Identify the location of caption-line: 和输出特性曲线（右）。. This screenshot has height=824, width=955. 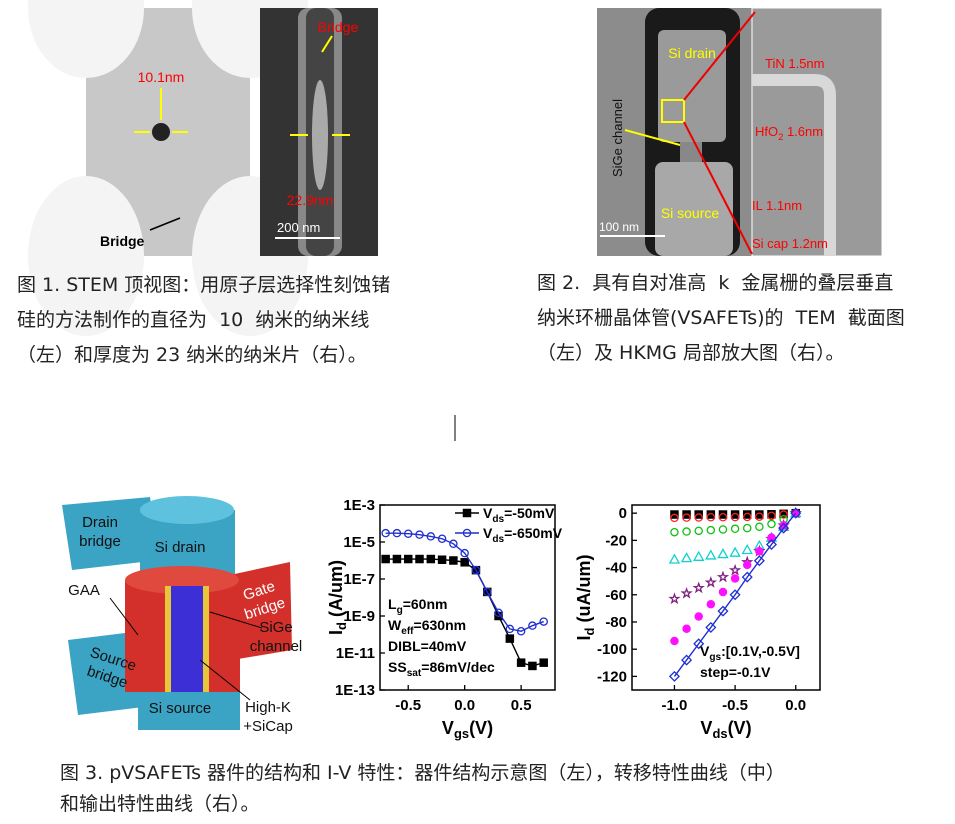
(160, 804).